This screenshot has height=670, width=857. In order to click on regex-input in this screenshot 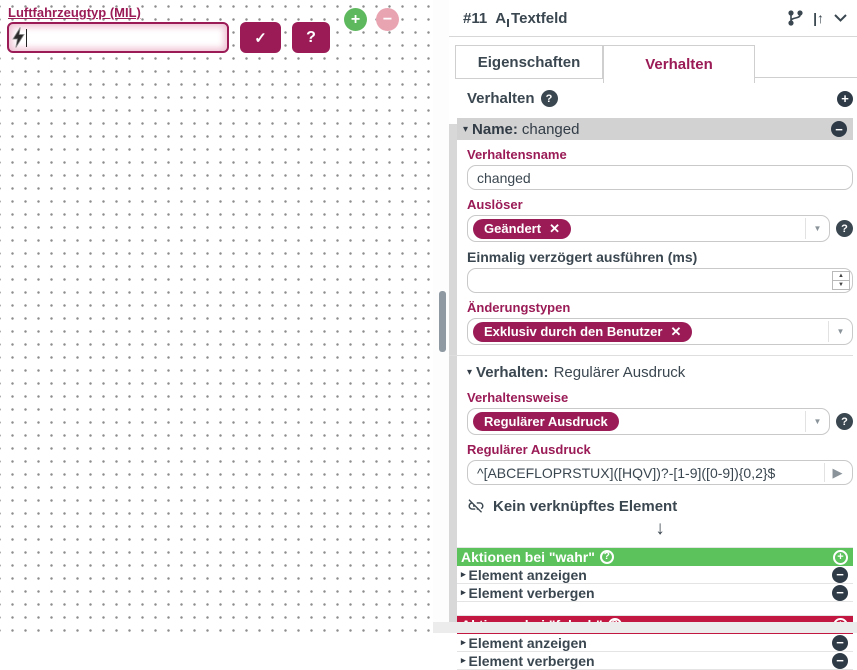, I will do `click(660, 472)`.